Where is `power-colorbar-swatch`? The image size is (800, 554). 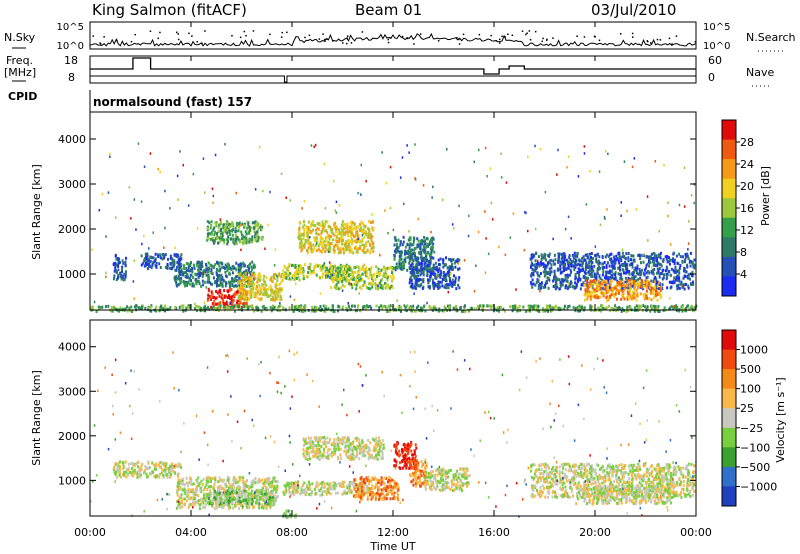 power-colorbar-swatch is located at coordinates (729, 208).